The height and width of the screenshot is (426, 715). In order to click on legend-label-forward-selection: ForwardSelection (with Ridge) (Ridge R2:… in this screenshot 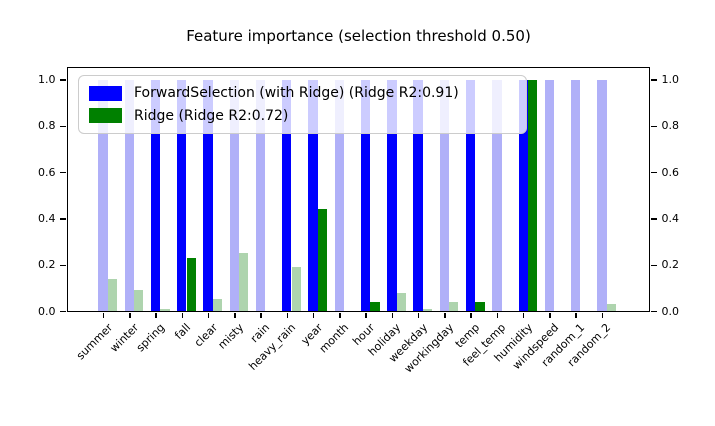, I will do `click(296, 93)`.